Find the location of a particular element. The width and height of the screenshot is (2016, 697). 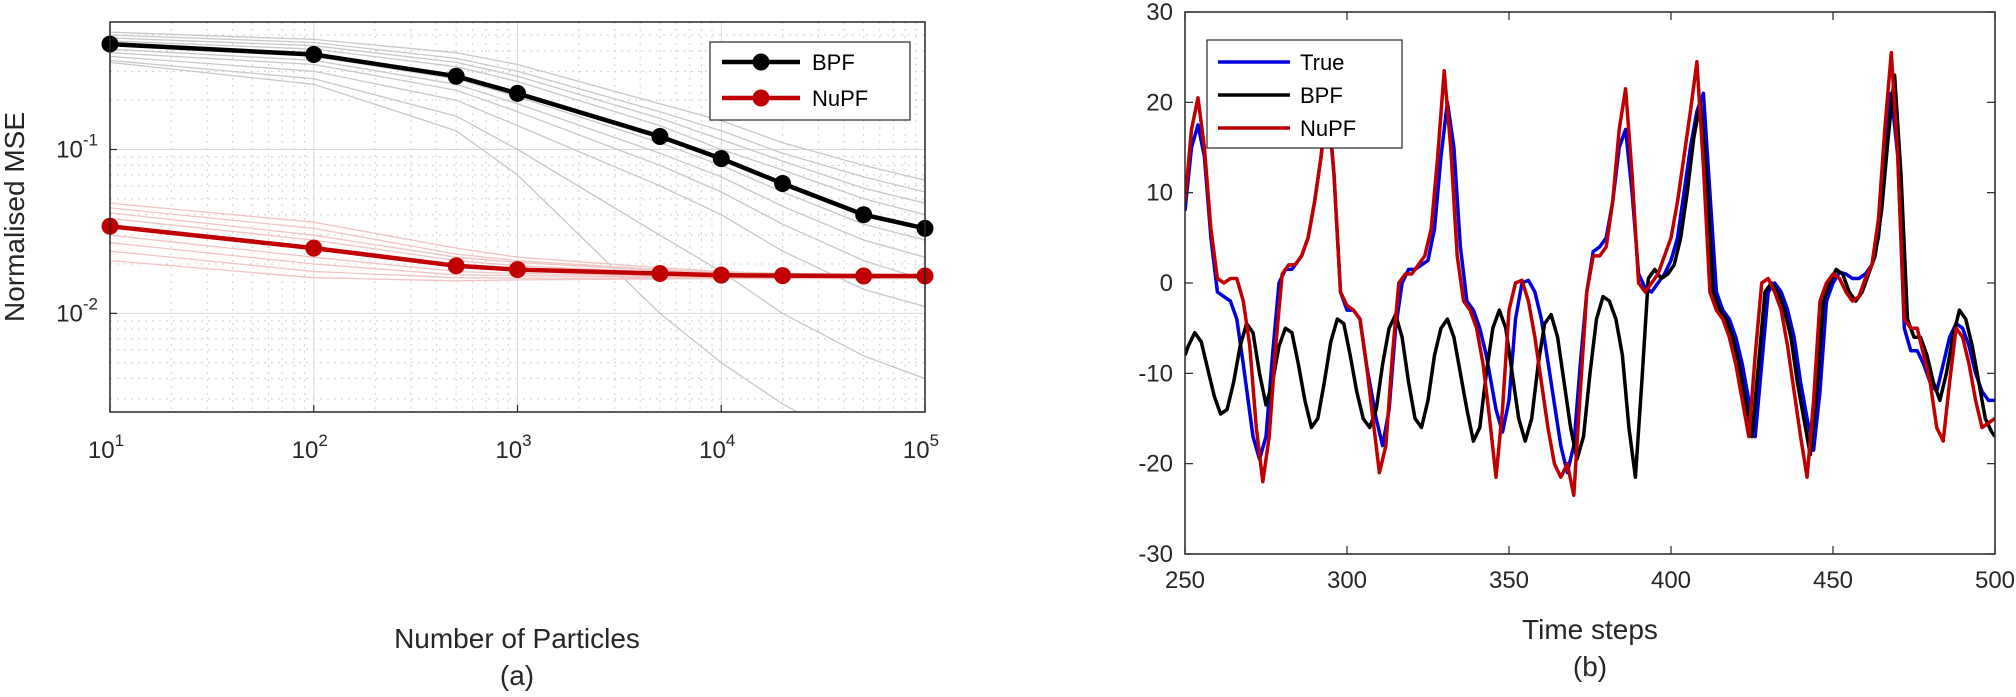

y-tick-label-b: -30 is located at coordinates (1155, 554).